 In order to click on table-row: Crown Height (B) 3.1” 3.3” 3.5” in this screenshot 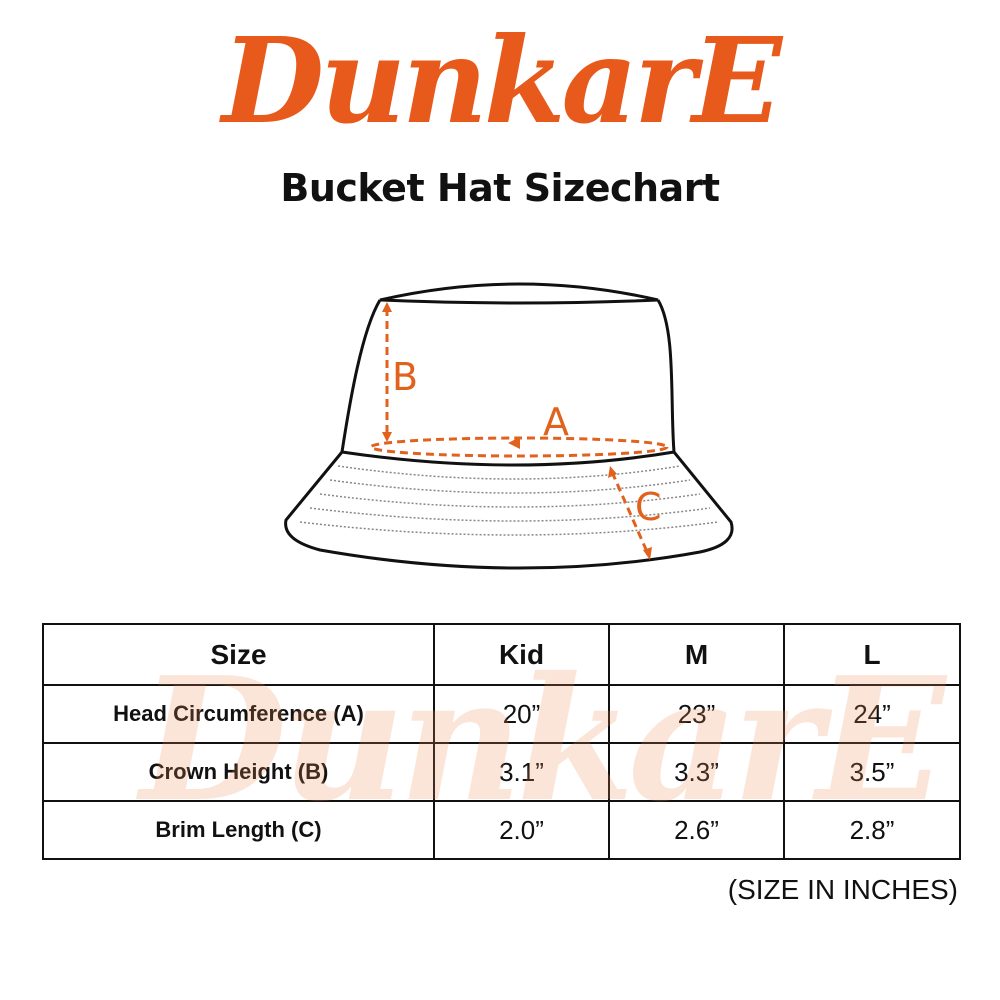, I will do `click(501, 772)`.